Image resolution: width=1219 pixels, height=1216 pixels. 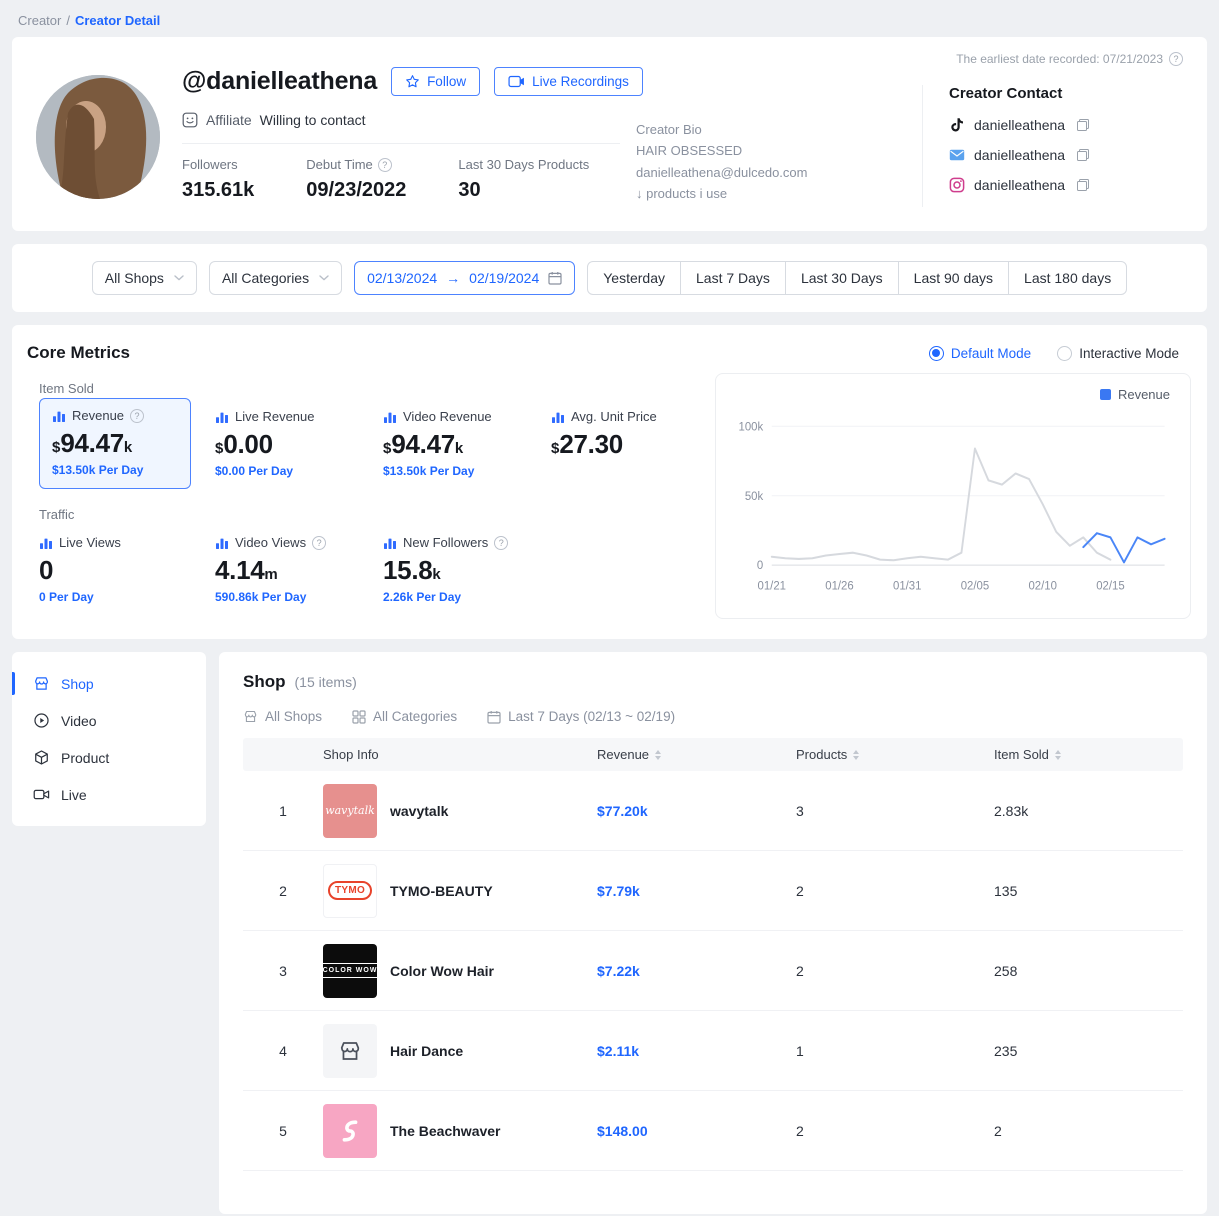 I want to click on shop-name: The Beachwaver, so click(x=445, y=1130).